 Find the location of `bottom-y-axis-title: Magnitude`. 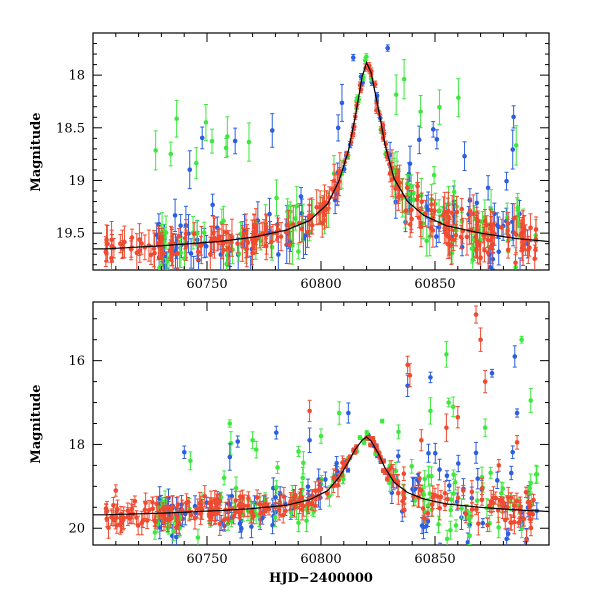

bottom-y-axis-title: Magnitude is located at coordinates (36, 423).